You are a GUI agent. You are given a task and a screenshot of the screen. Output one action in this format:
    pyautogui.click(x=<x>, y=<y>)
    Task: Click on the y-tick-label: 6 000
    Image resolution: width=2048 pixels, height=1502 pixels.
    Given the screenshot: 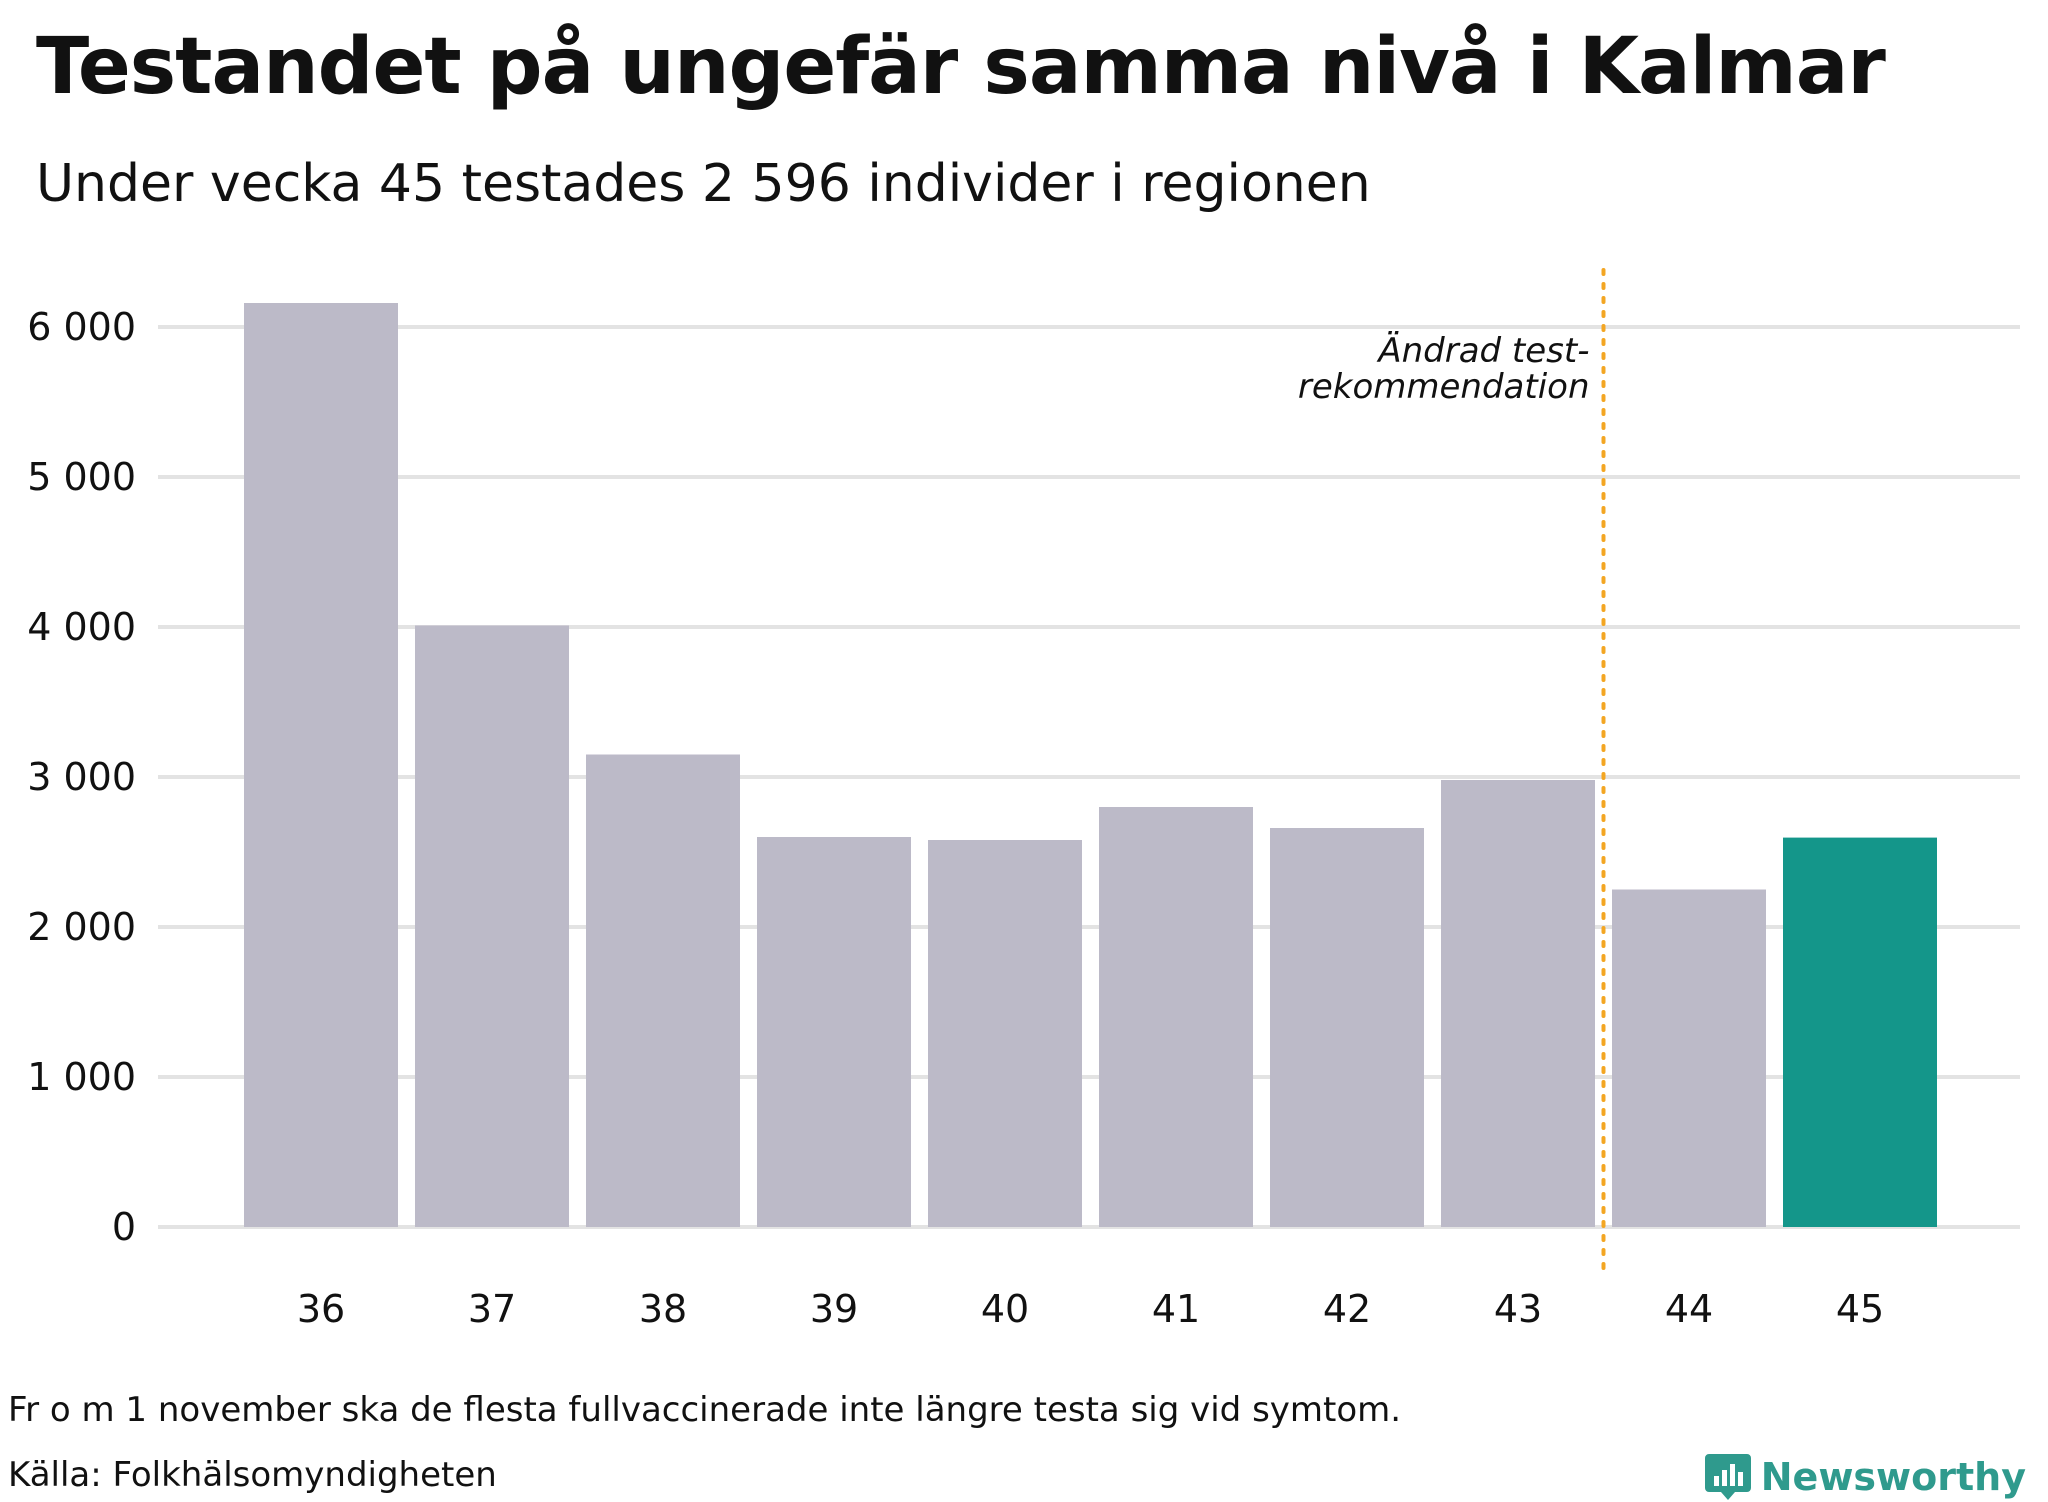 What is the action you would take?
    pyautogui.click(x=81, y=327)
    